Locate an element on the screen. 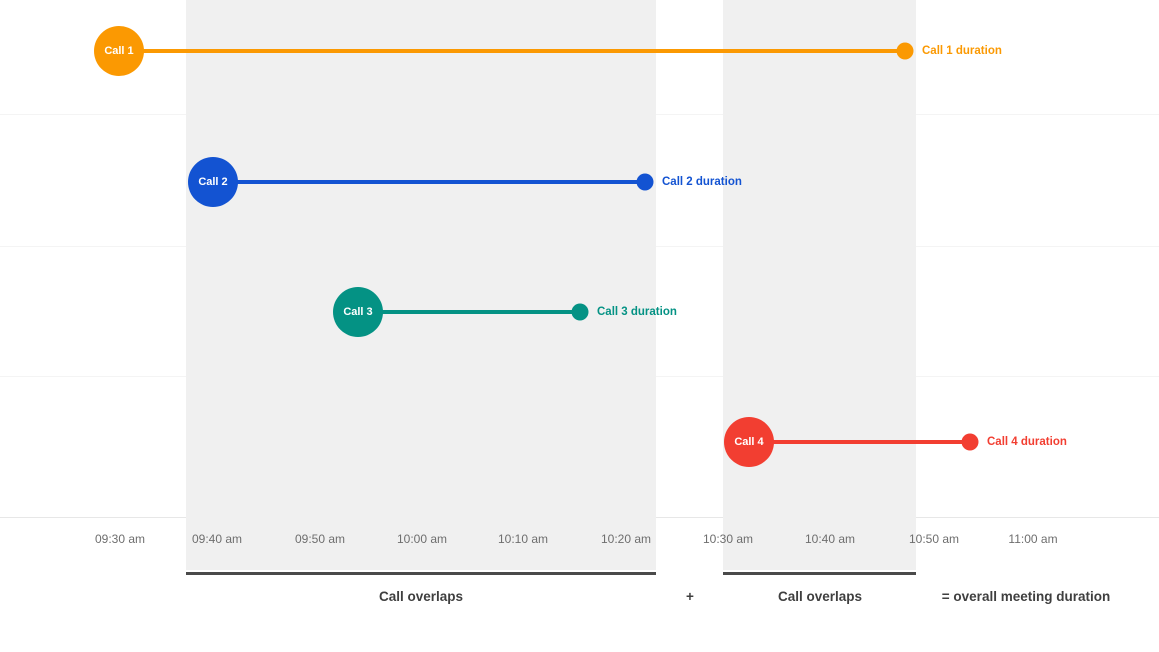 This screenshot has width=1159, height=652. x-tick-label: 10:00 am is located at coordinates (422, 539).